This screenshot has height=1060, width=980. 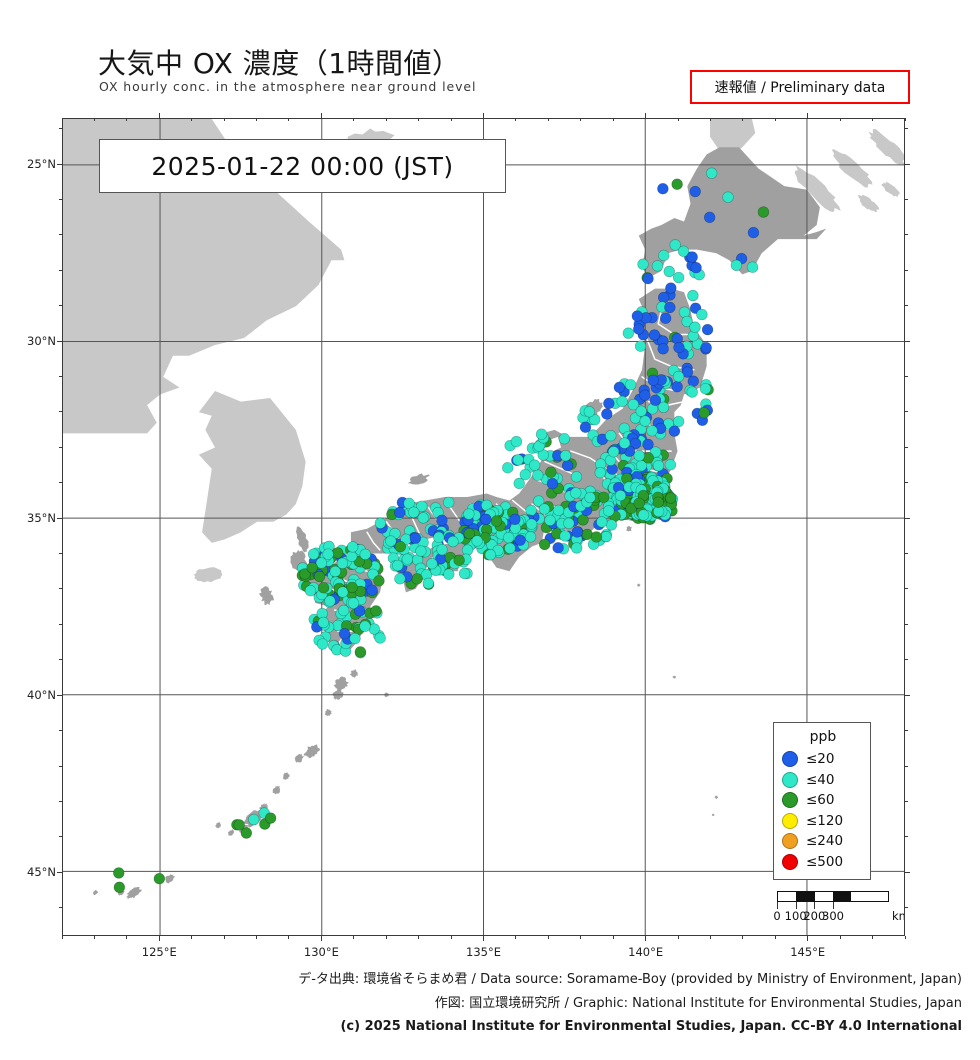 What do you see at coordinates (823, 800) in the screenshot?
I see `legend-row: ≤60` at bounding box center [823, 800].